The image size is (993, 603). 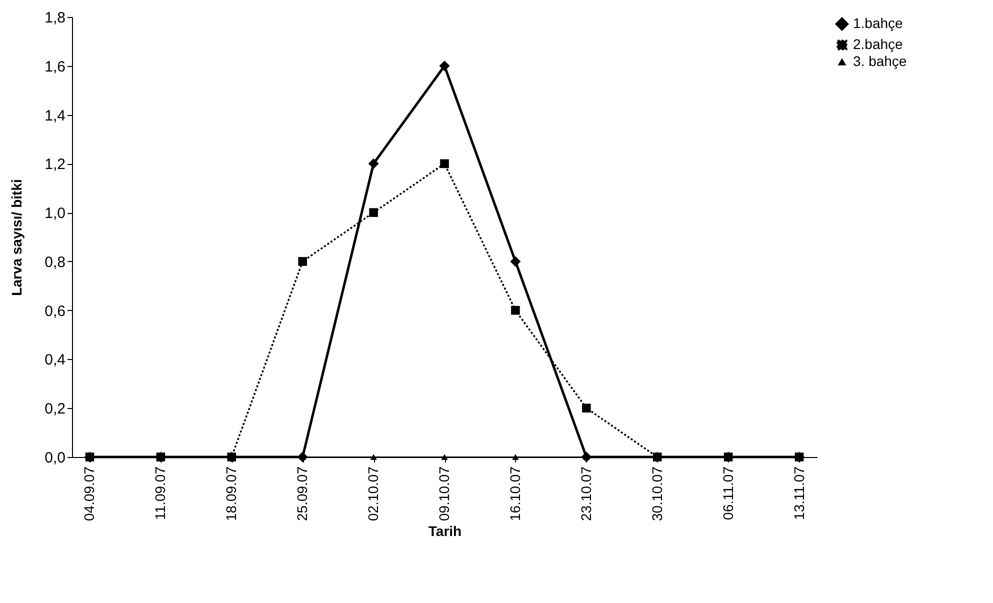 What do you see at coordinates (878, 44) in the screenshot?
I see `legend-label: 2.bahçe` at bounding box center [878, 44].